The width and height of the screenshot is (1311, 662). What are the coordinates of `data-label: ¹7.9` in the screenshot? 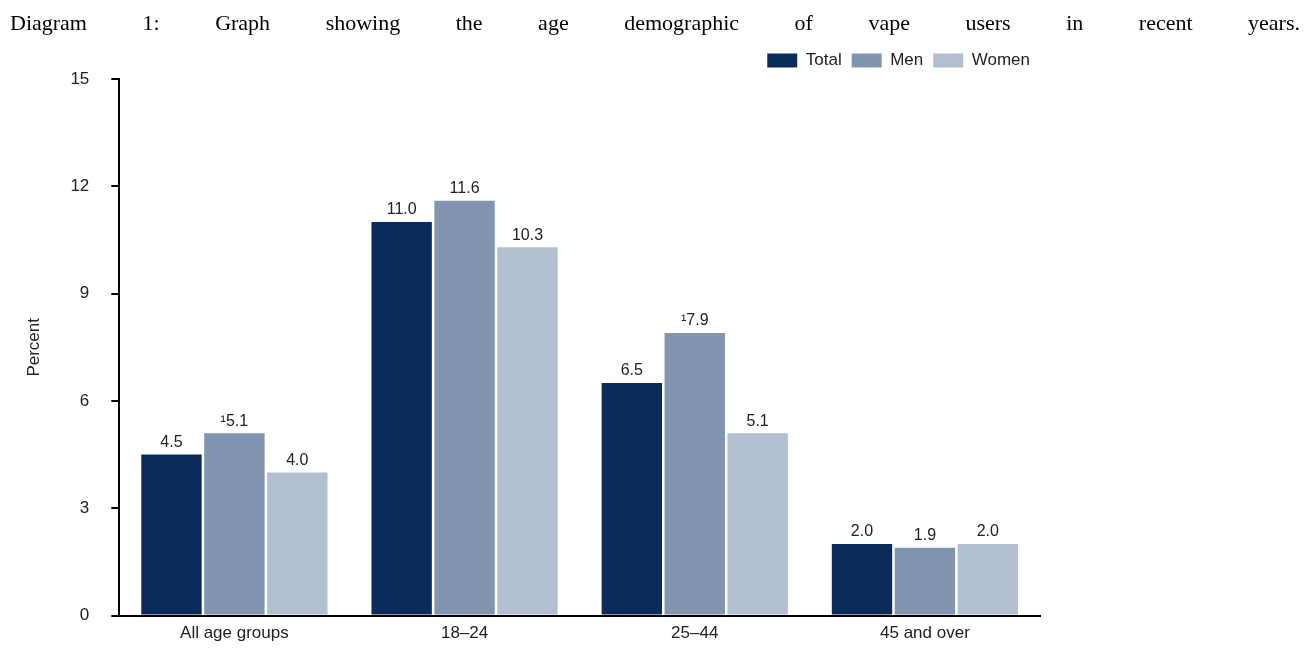 It's located at (694, 320).